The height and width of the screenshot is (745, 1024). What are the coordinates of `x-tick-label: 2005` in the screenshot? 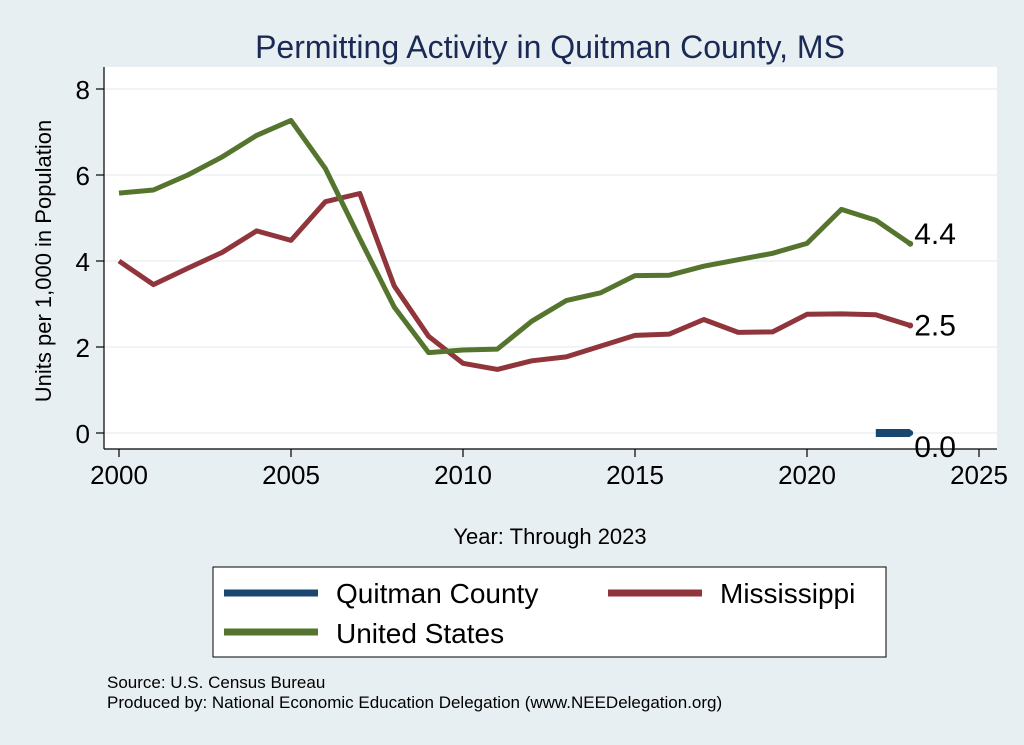 It's located at (291, 475).